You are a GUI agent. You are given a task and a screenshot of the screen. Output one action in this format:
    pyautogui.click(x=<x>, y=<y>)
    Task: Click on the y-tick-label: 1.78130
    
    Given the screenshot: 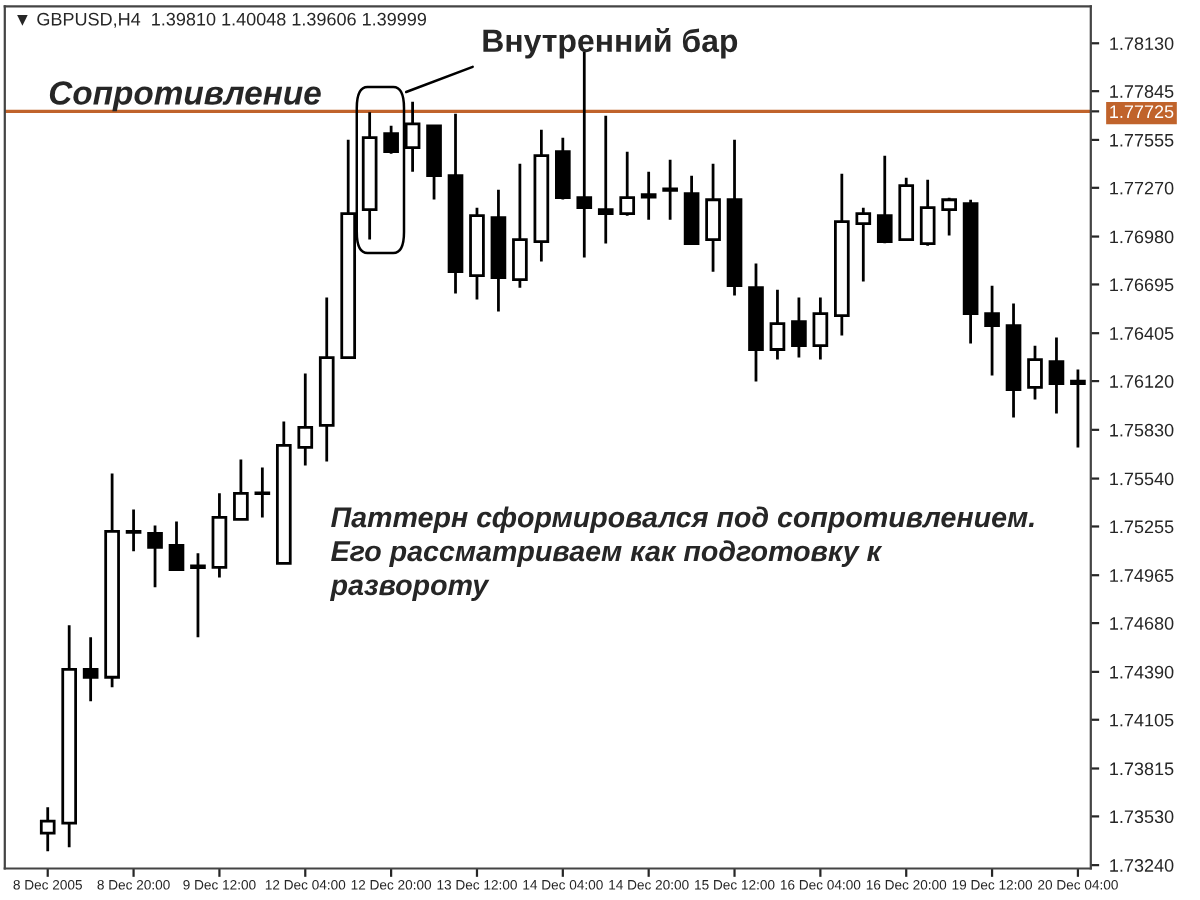 What is the action you would take?
    pyautogui.click(x=1142, y=43)
    